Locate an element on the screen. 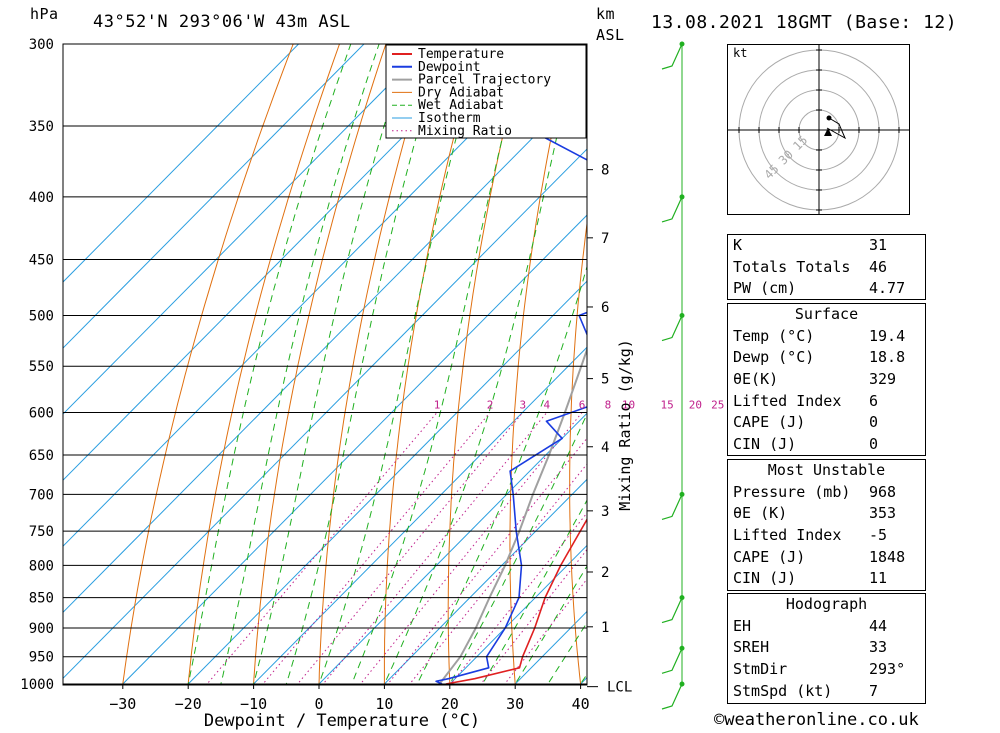 This screenshot has width=1000, height=733. temperature-line is located at coordinates (516, 601).